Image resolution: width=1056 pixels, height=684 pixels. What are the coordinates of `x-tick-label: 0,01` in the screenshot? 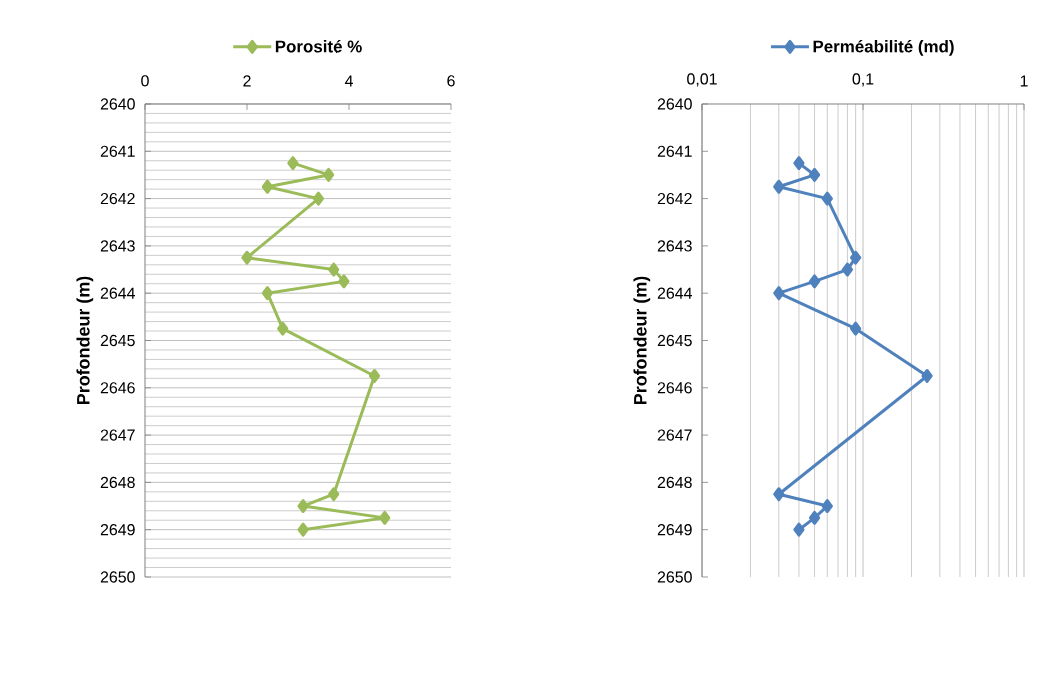 It's located at (702, 80).